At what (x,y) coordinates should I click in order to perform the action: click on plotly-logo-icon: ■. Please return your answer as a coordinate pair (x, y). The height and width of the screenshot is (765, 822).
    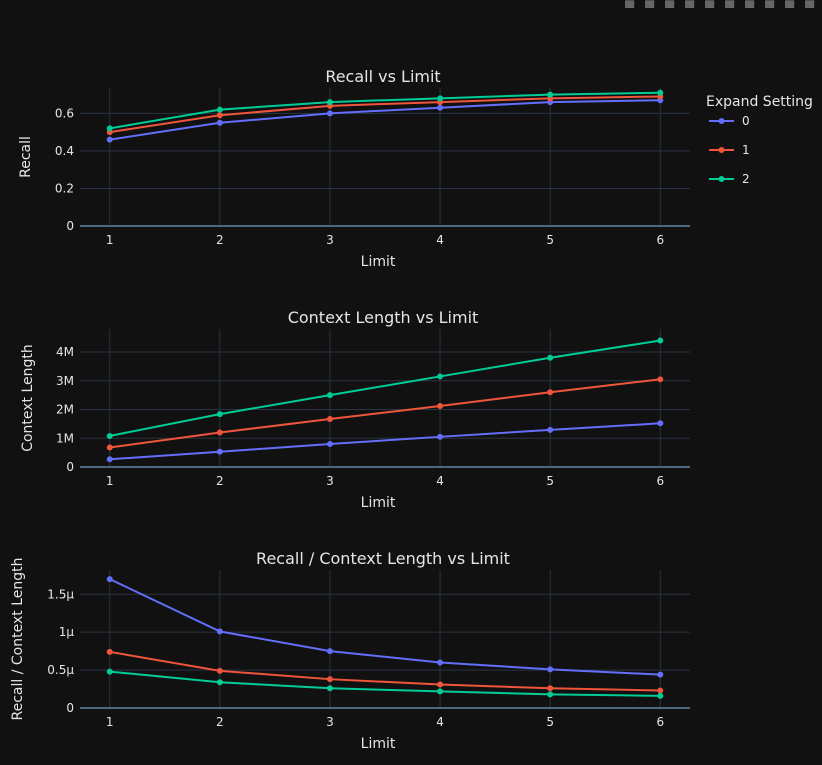
    Looking at the image, I should click on (810, 4).